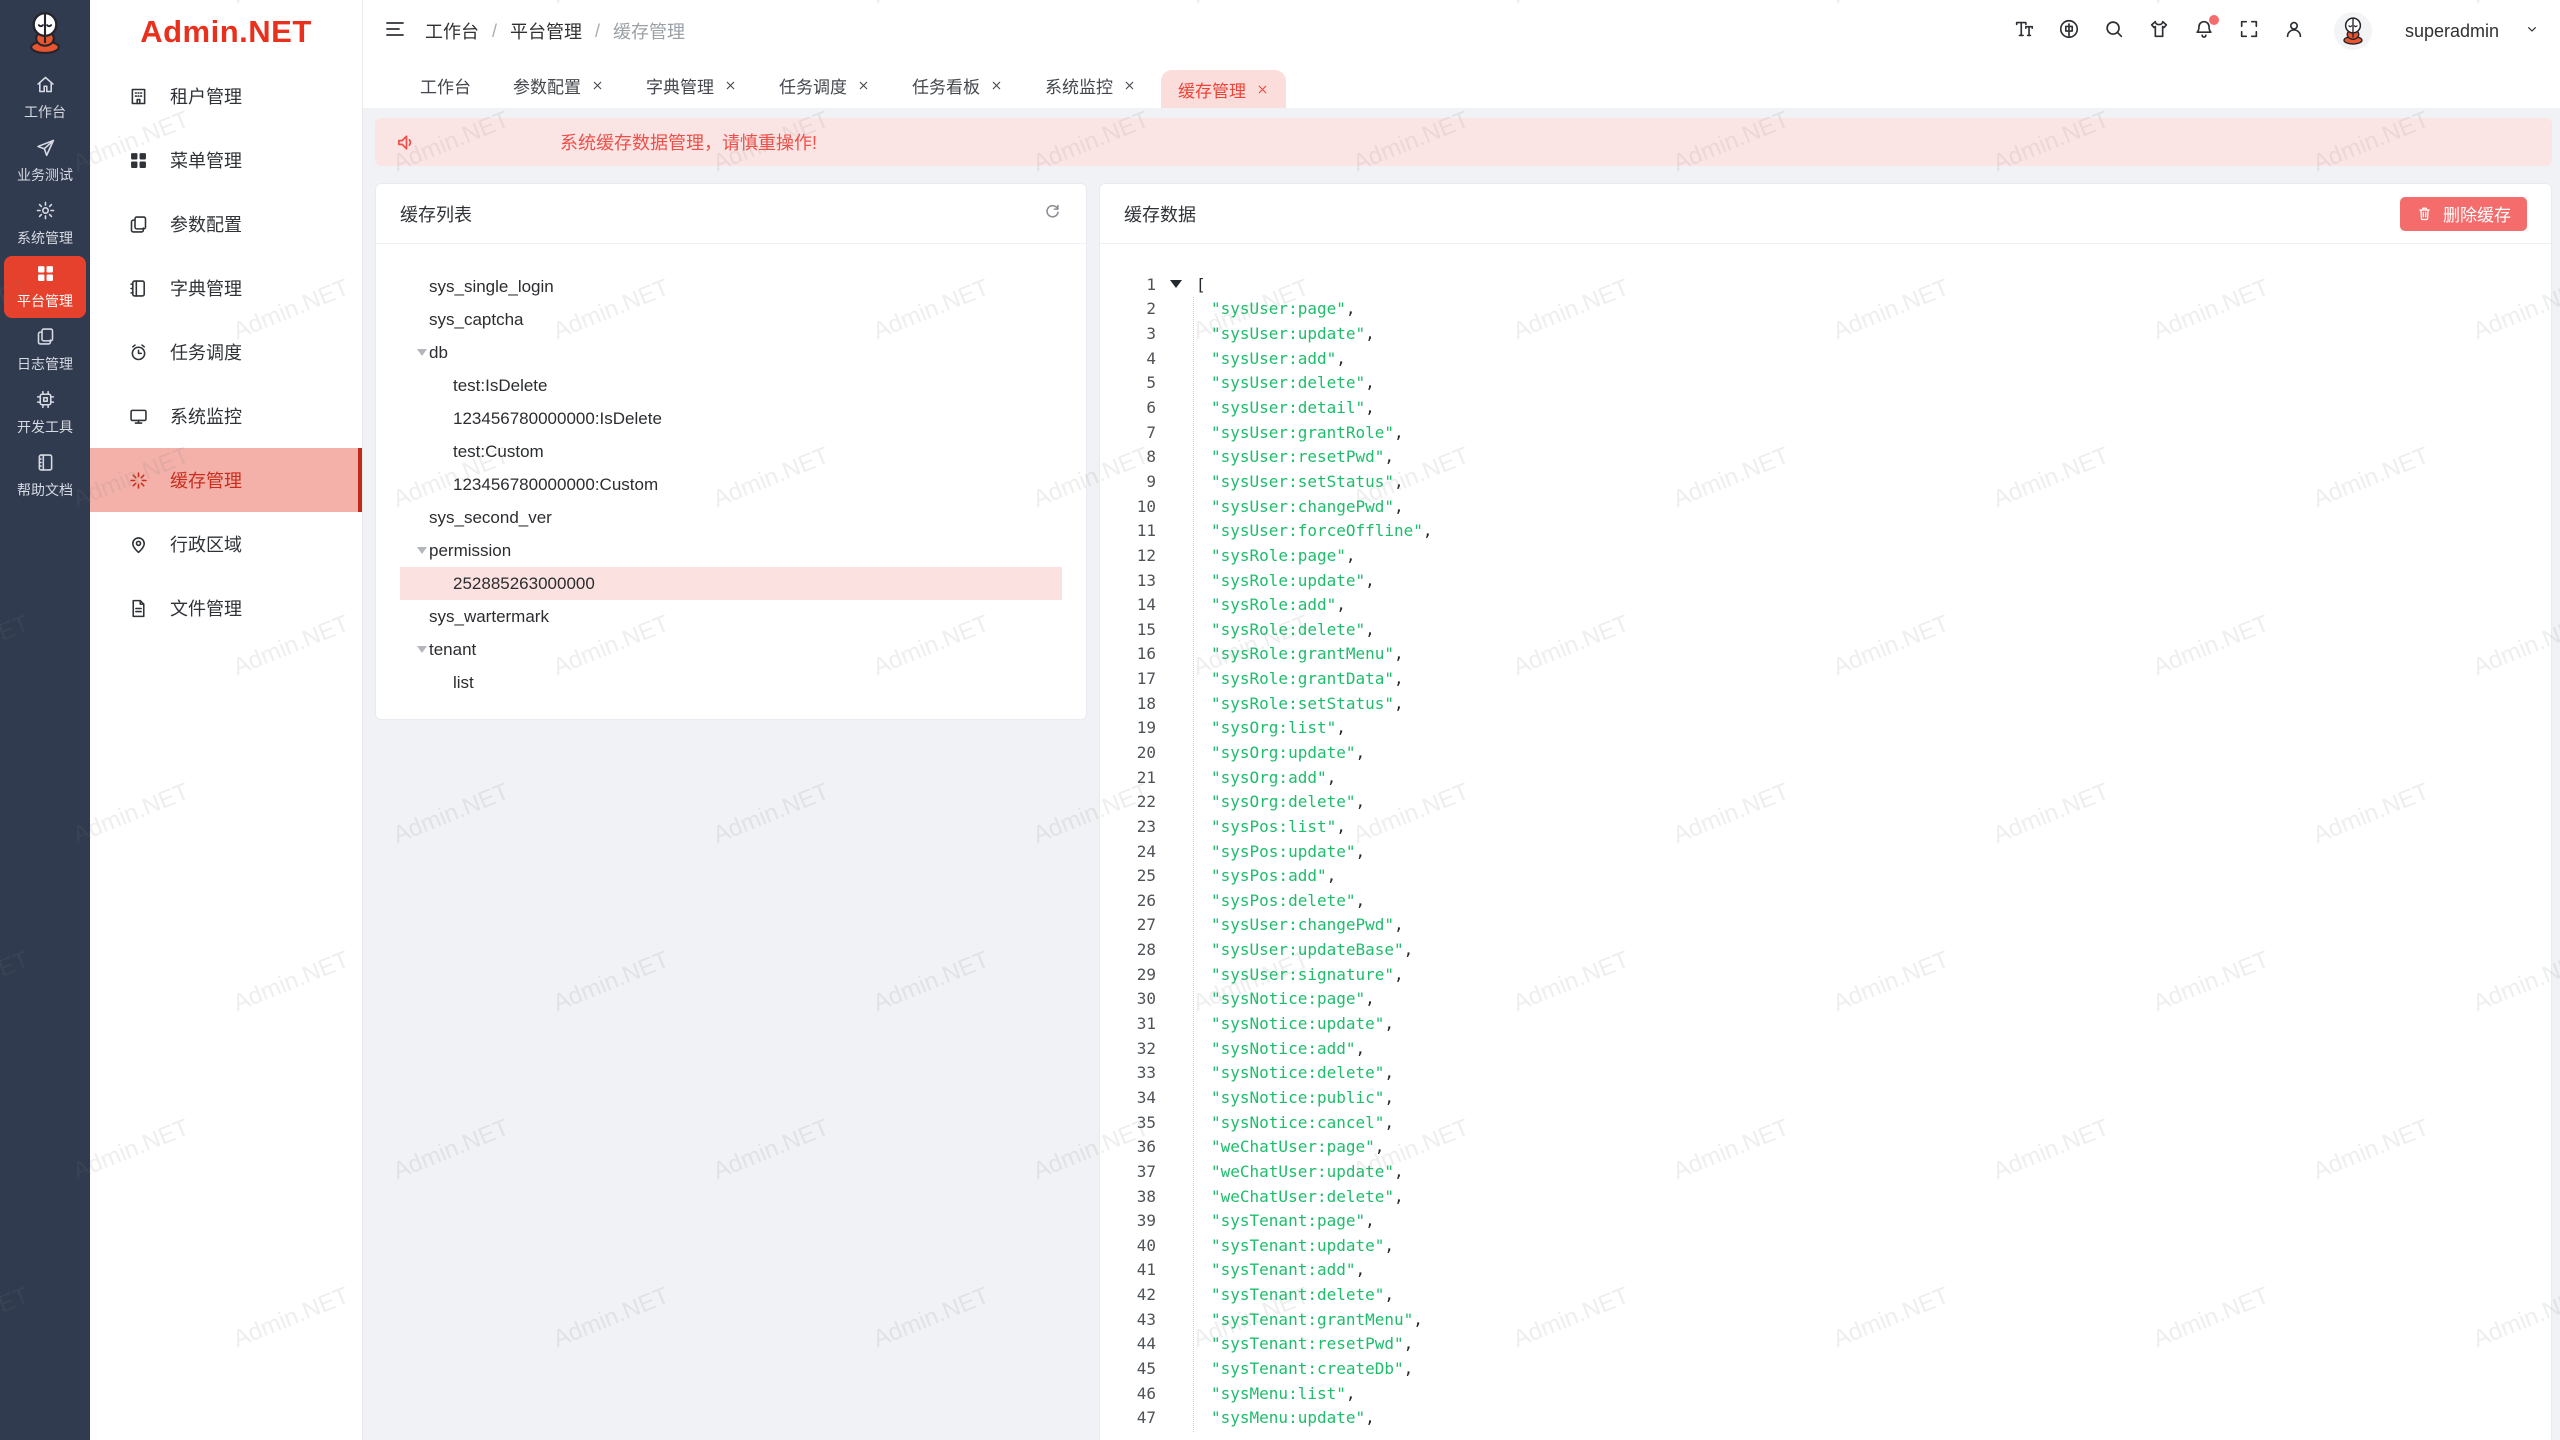 The height and width of the screenshot is (1440, 2560). Describe the element at coordinates (226, 416) in the screenshot. I see `sidebar-item-5: 系统监控` at that location.